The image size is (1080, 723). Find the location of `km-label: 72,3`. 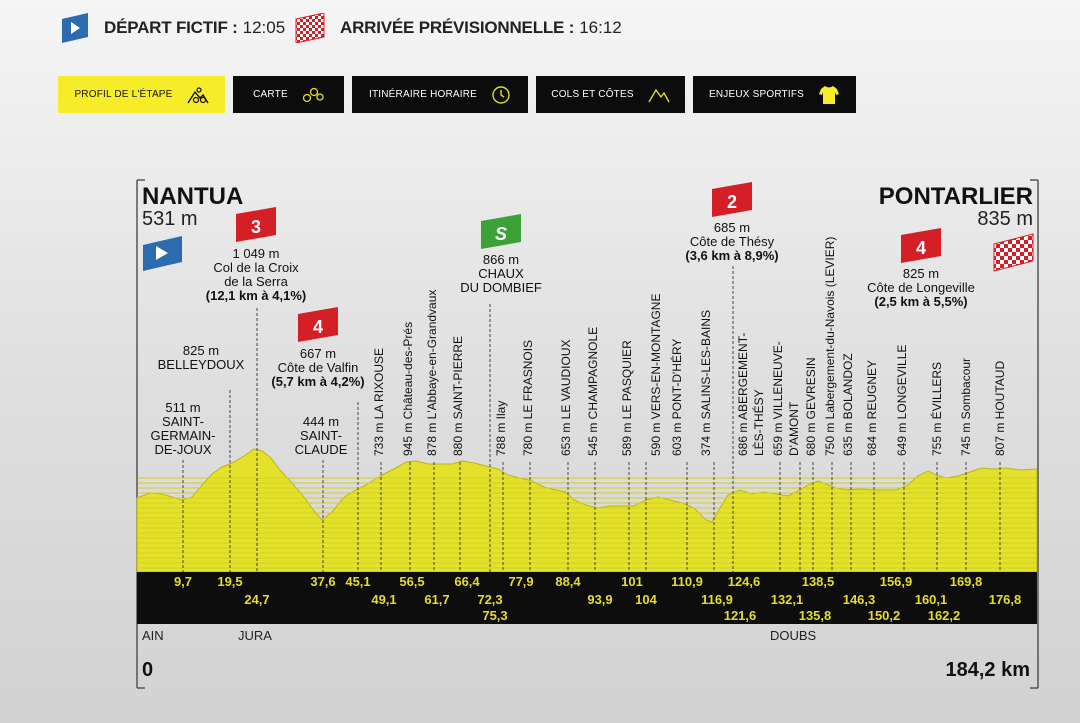

km-label: 72,3 is located at coordinates (489, 599).